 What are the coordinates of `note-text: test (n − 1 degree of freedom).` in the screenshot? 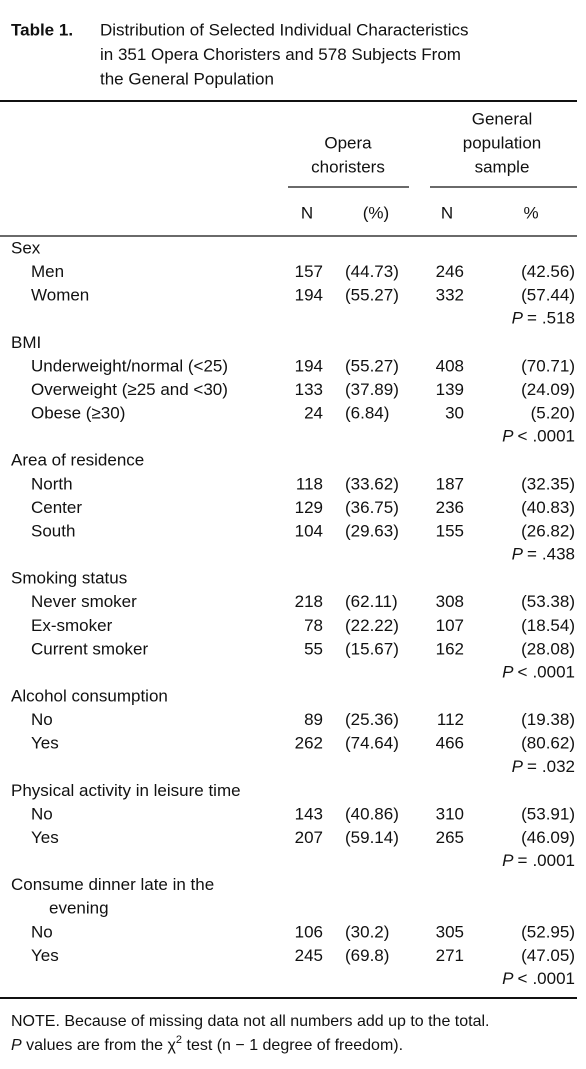 It's located at (292, 1045).